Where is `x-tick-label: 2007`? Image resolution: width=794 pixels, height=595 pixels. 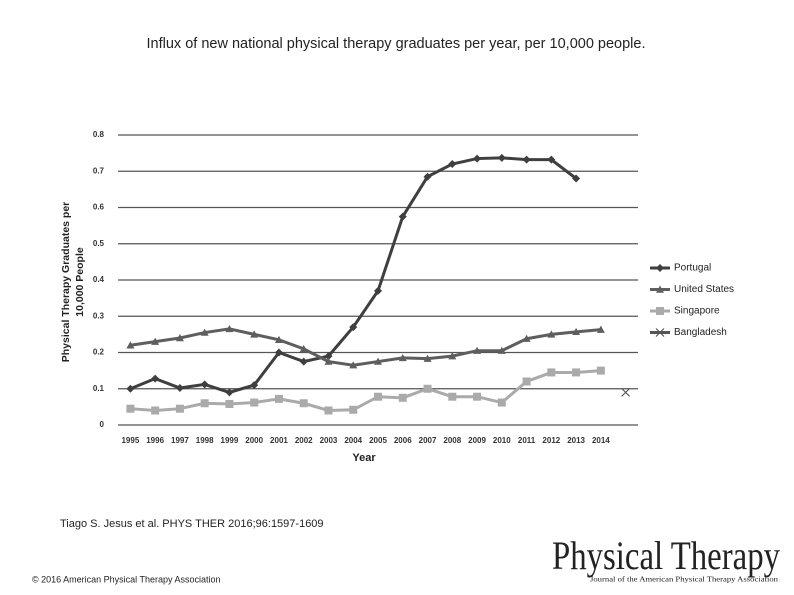
x-tick-label: 2007 is located at coordinates (428, 440).